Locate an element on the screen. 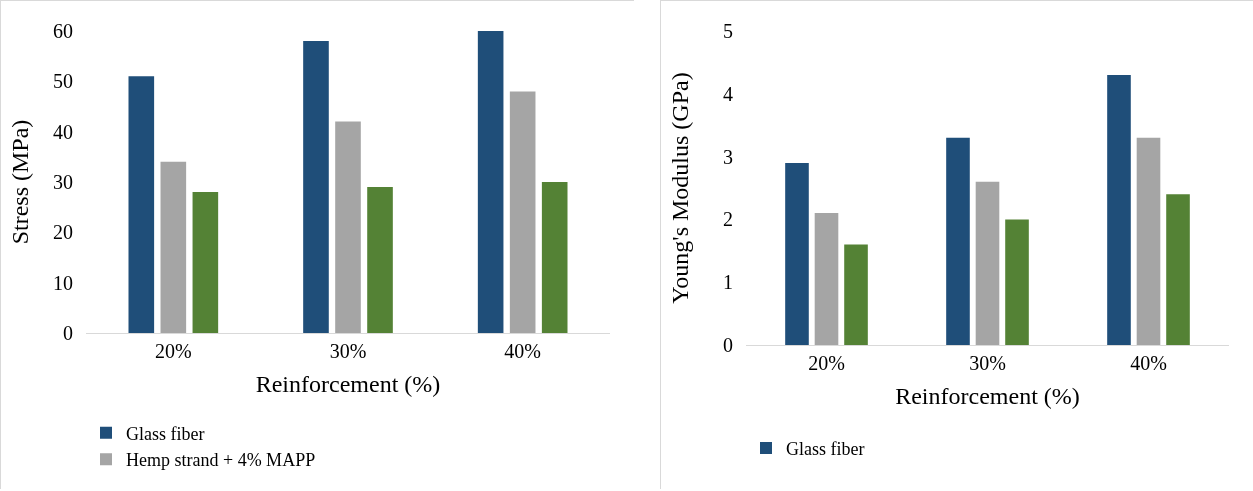 This screenshot has height=491, width=1253. y-tick-label: 4 is located at coordinates (728, 93).